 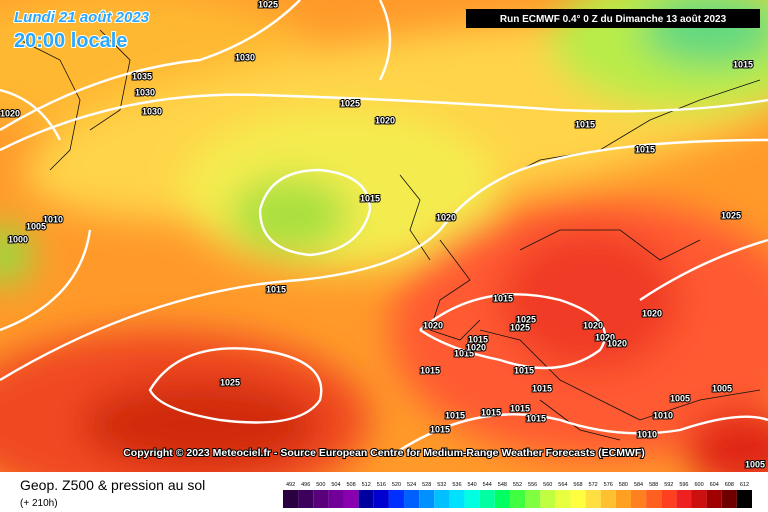 What do you see at coordinates (729, 485) in the screenshot?
I see `scale-label: 608` at bounding box center [729, 485].